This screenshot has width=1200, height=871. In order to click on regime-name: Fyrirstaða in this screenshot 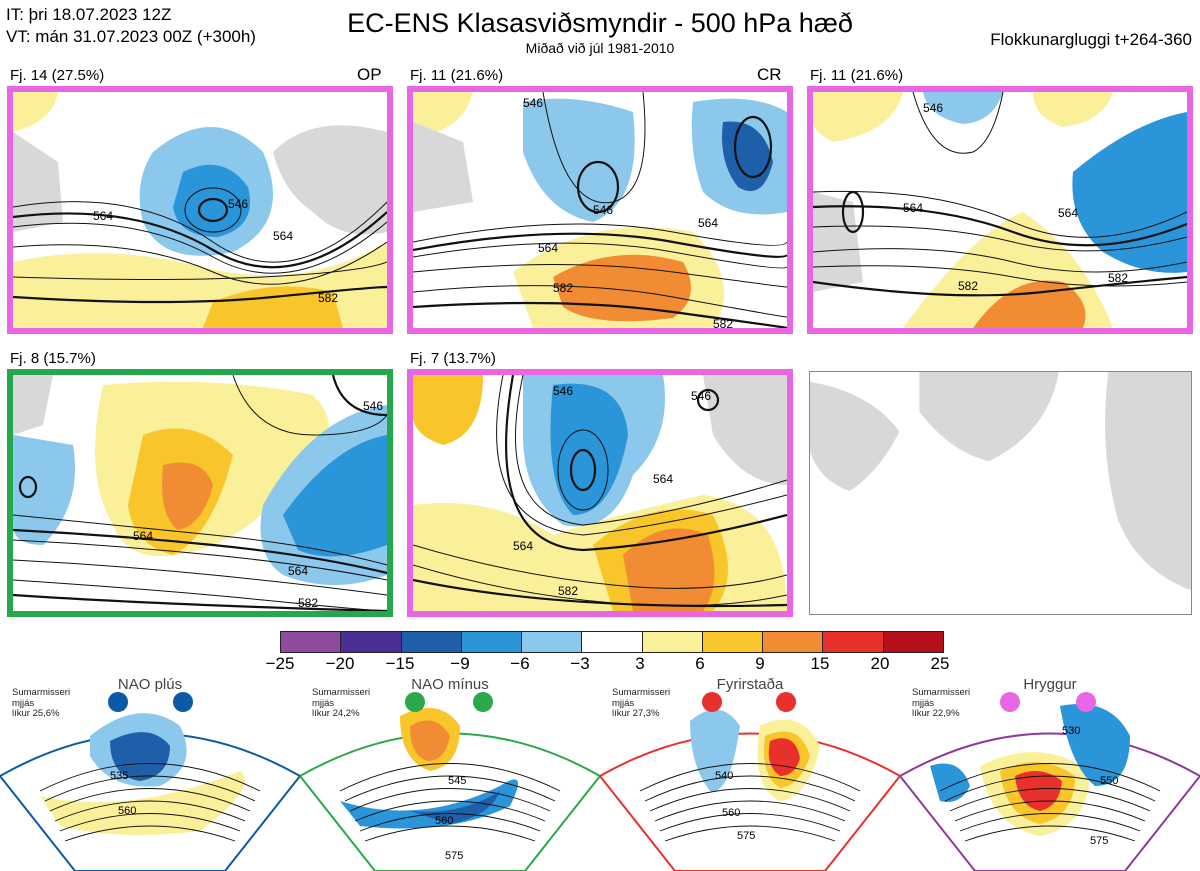, I will do `click(750, 684)`.